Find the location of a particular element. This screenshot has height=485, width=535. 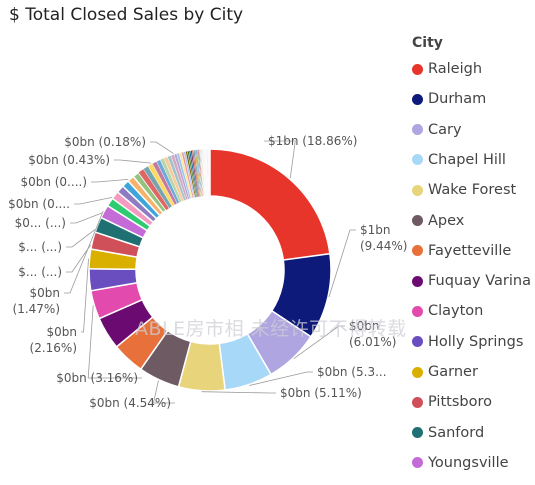

legend-item: Youngsville is located at coordinates (460, 463).